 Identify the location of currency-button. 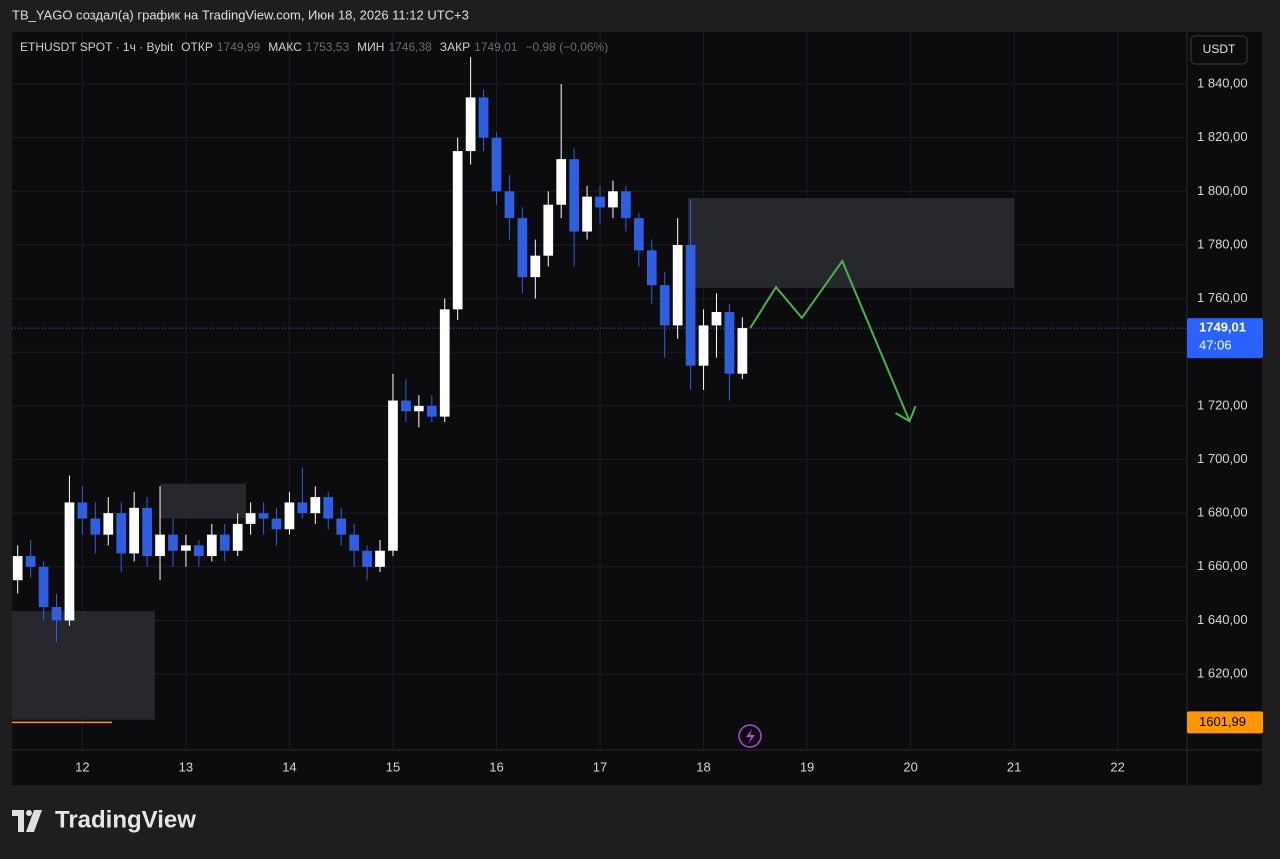
(1219, 50).